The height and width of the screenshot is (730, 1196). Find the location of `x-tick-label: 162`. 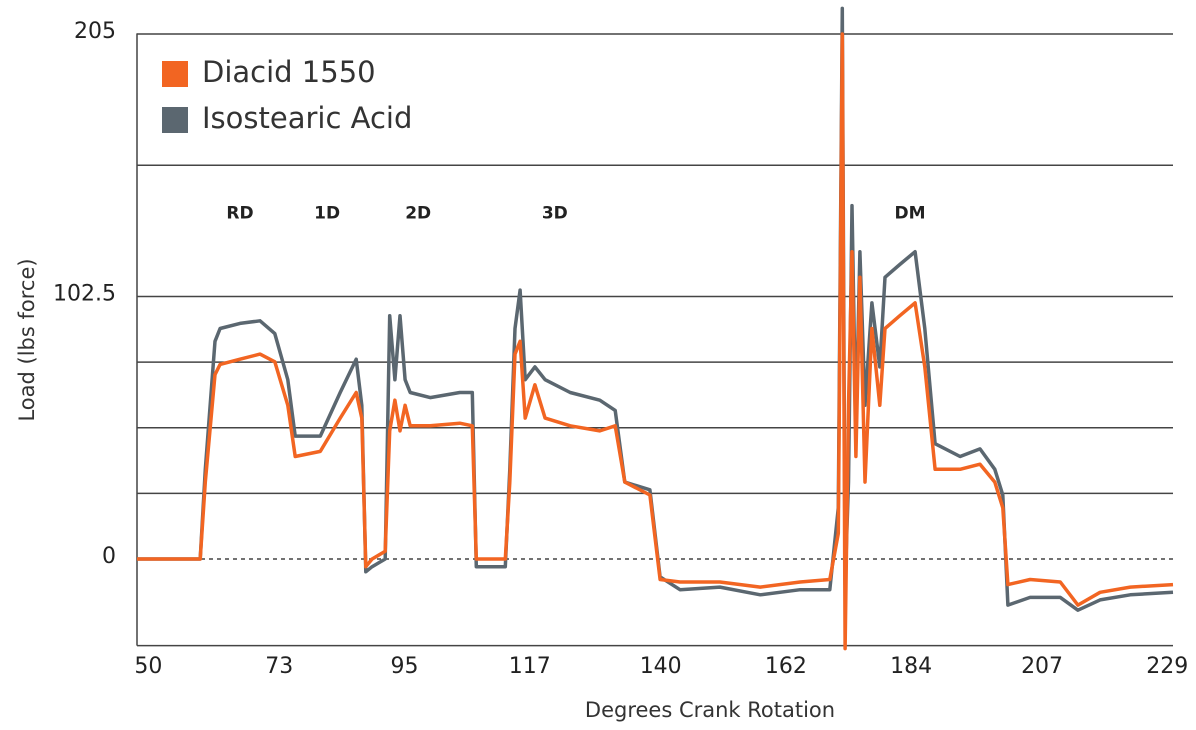

x-tick-label: 162 is located at coordinates (786, 666).